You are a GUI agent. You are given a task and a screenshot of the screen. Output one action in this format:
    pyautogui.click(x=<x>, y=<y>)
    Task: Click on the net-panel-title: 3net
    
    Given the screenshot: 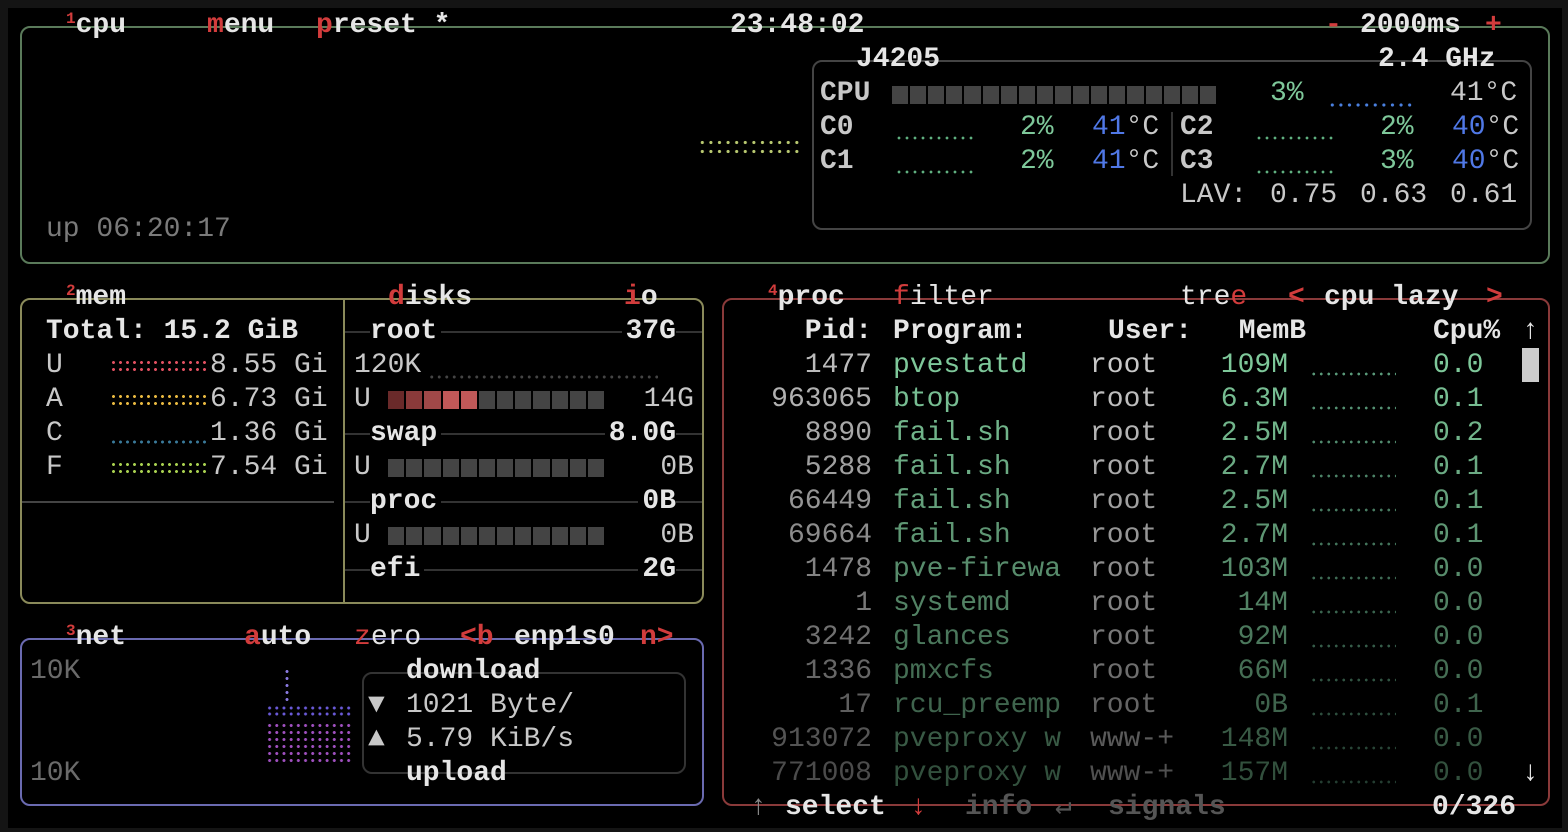 What is the action you would take?
    pyautogui.click(x=96, y=638)
    